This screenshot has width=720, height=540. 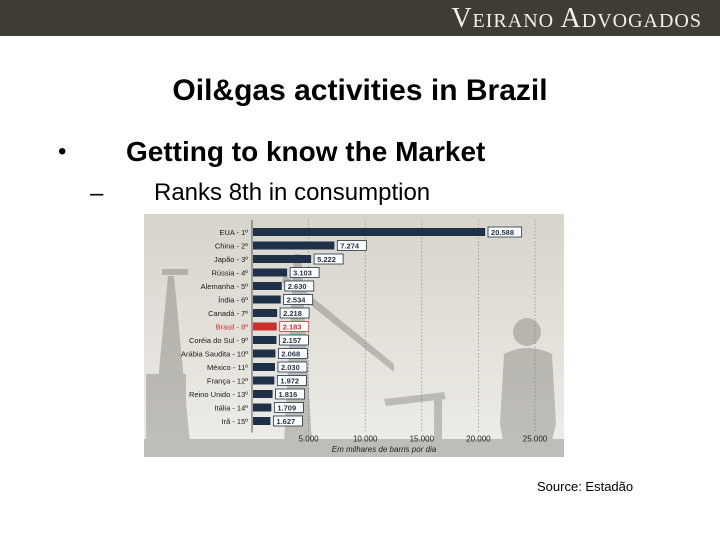 I want to click on value-label: 2.218, so click(x=292, y=313).